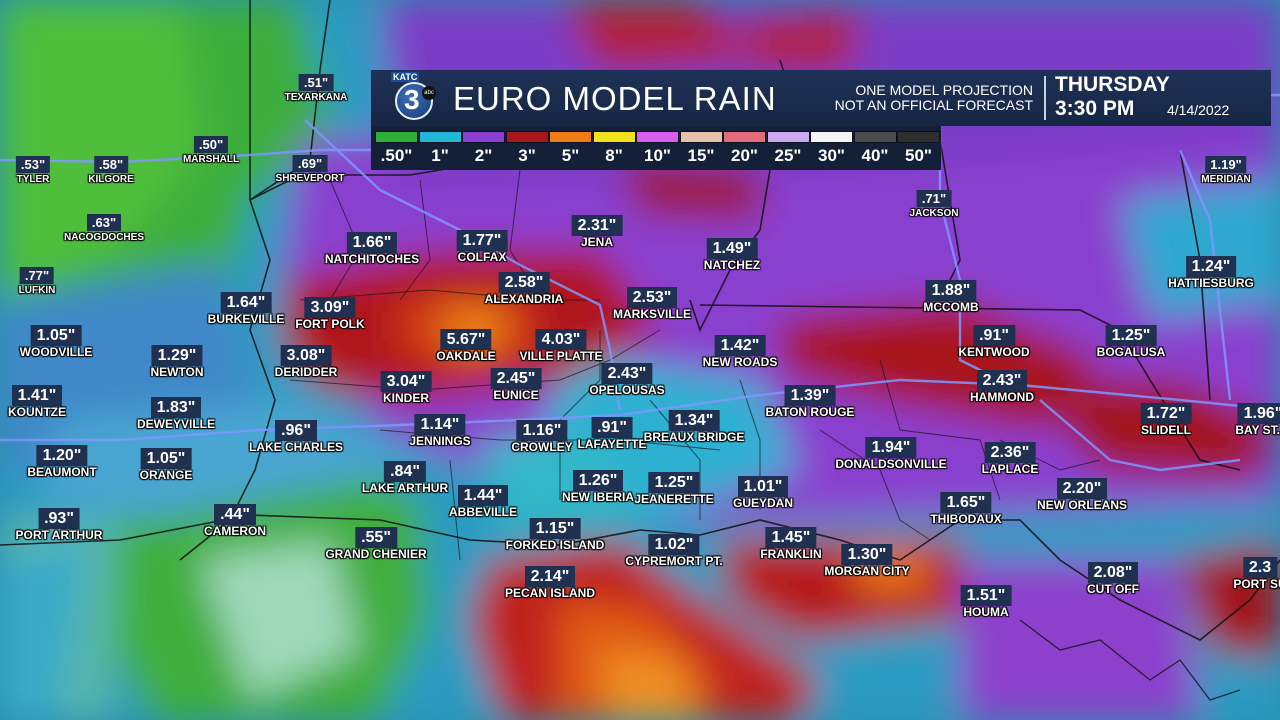 Image resolution: width=1280 pixels, height=720 pixels. Describe the element at coordinates (740, 352) in the screenshot. I see `city-marker: 1.42" NEW ROADS` at that location.